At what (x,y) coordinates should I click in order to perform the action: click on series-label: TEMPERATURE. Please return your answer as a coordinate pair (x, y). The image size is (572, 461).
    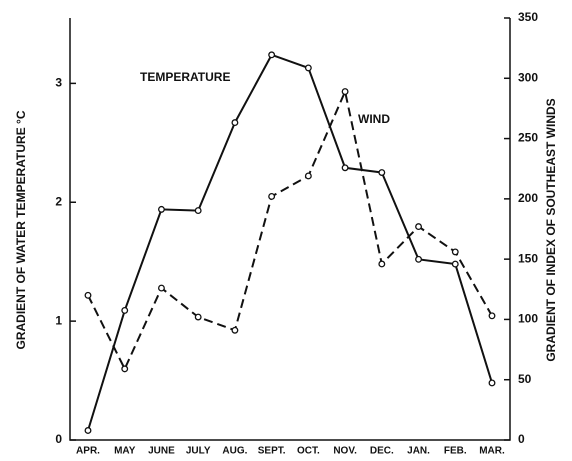
    Looking at the image, I should click on (185, 77).